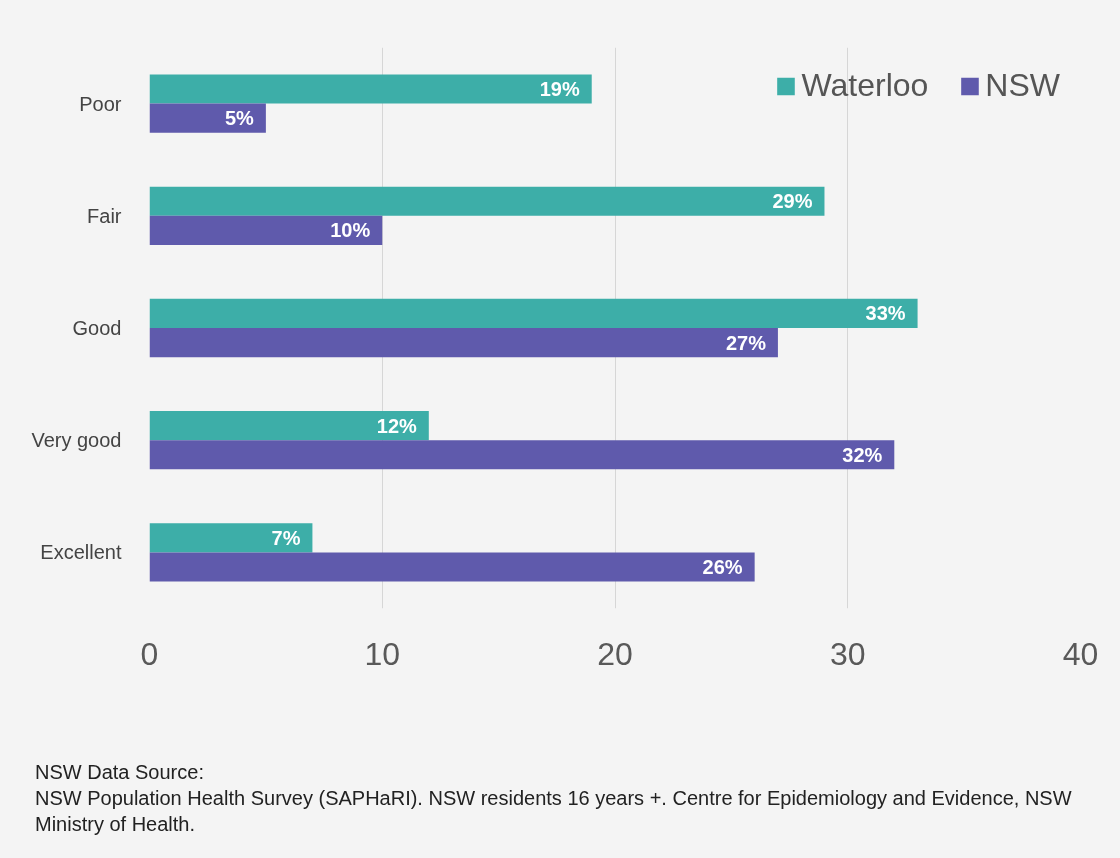  I want to click on x-tick-label: 40, so click(1080, 653).